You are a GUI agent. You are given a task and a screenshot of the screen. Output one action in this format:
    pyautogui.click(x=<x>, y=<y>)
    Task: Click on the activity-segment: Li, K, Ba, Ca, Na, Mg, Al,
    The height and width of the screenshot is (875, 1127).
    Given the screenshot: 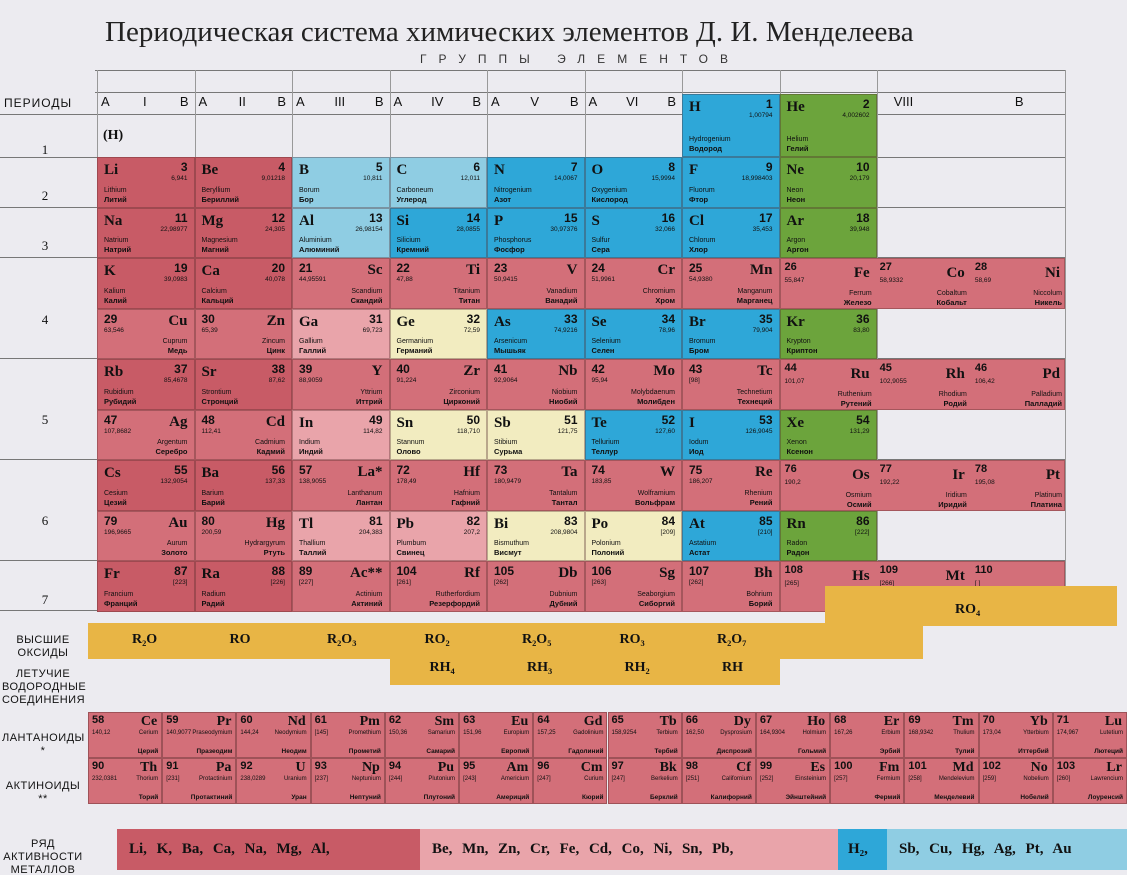 What is the action you would take?
    pyautogui.click(x=268, y=849)
    